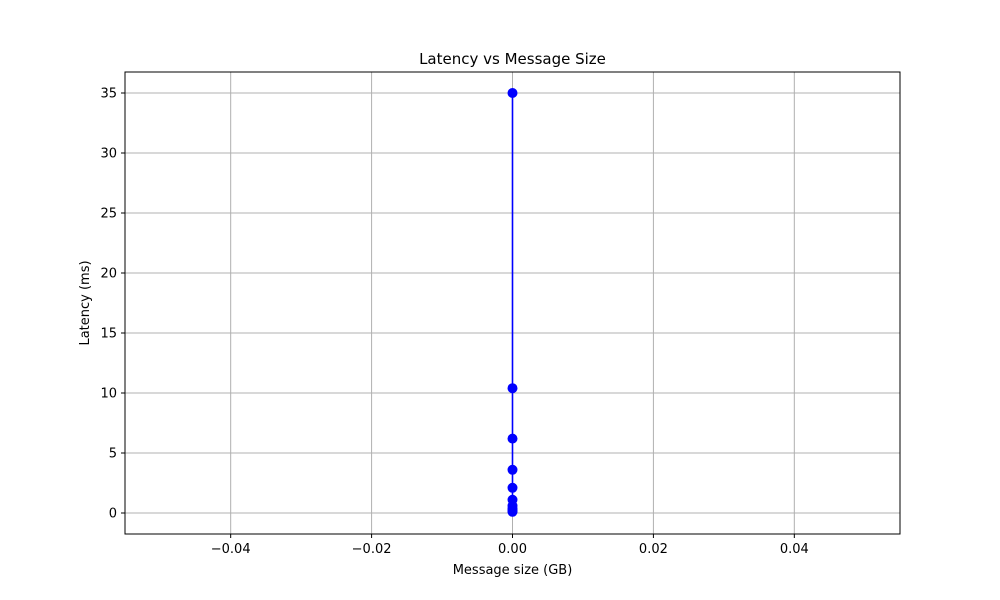 This screenshot has height=600, width=1000. What do you see at coordinates (112, 304) in the screenshot?
I see `y-axis-ticks: 0 5 10 15 20 25 30 35` at bounding box center [112, 304].